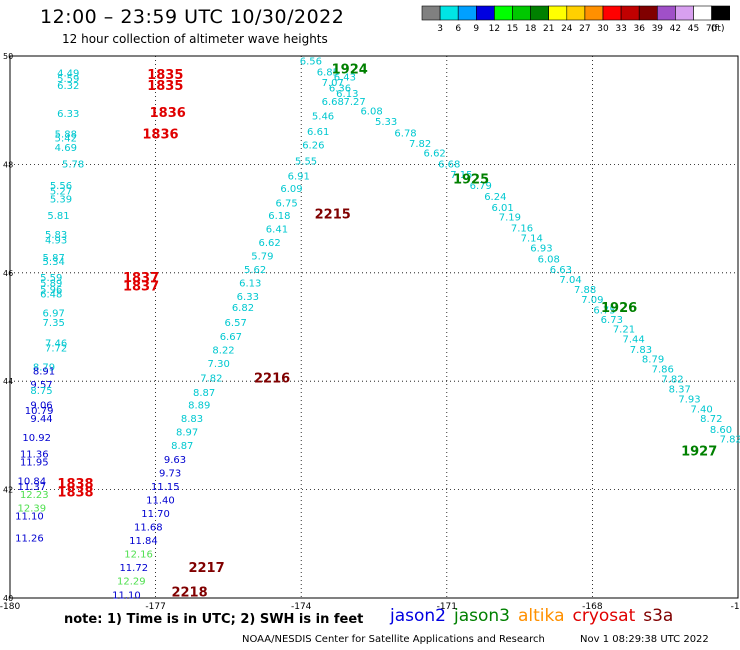  Describe the element at coordinates (672, 380) in the screenshot. I see `wave-height-value: 7.82` at that location.